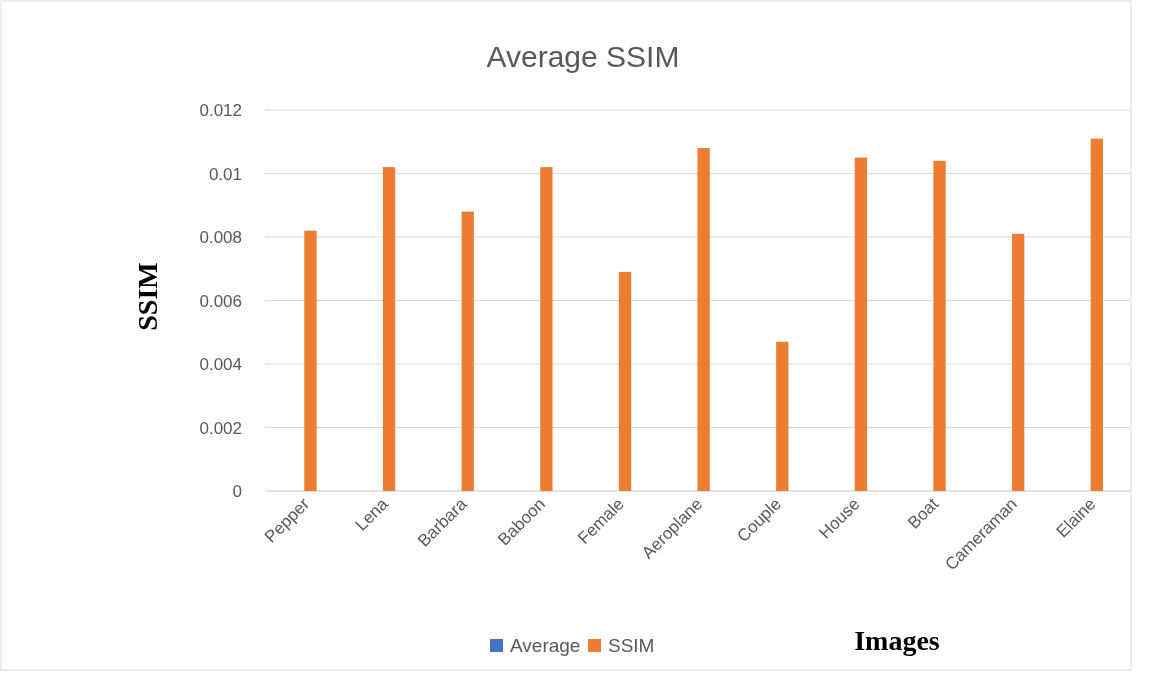 Image resolution: width=1150 pixels, height=677 pixels. Describe the element at coordinates (631, 645) in the screenshot. I see `legend-label: SSIM` at that location.